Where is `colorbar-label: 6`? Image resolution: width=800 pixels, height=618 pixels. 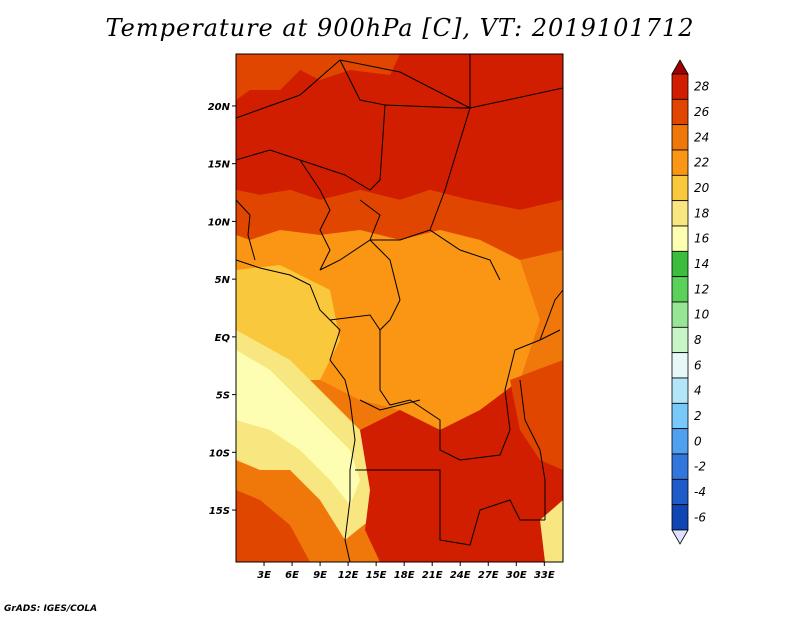
colorbar-label: 6 is located at coordinates (698, 365).